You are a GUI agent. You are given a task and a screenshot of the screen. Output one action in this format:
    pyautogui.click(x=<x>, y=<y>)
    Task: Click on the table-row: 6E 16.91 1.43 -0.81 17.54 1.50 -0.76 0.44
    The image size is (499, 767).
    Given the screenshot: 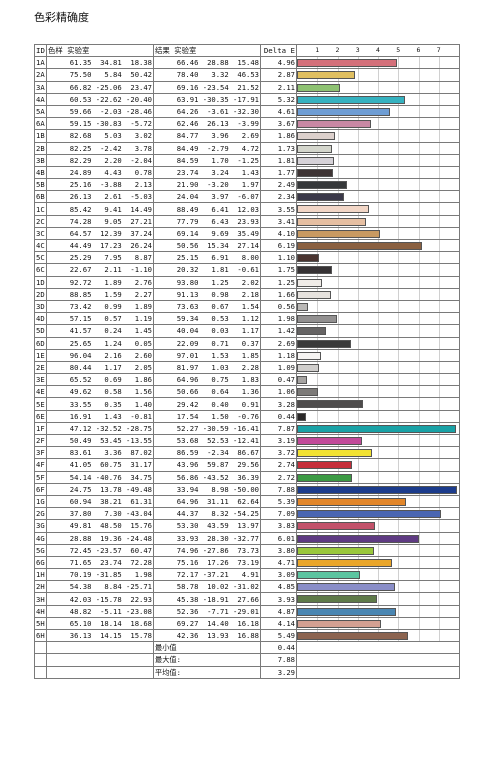 What is the action you would take?
    pyautogui.click(x=247, y=416)
    